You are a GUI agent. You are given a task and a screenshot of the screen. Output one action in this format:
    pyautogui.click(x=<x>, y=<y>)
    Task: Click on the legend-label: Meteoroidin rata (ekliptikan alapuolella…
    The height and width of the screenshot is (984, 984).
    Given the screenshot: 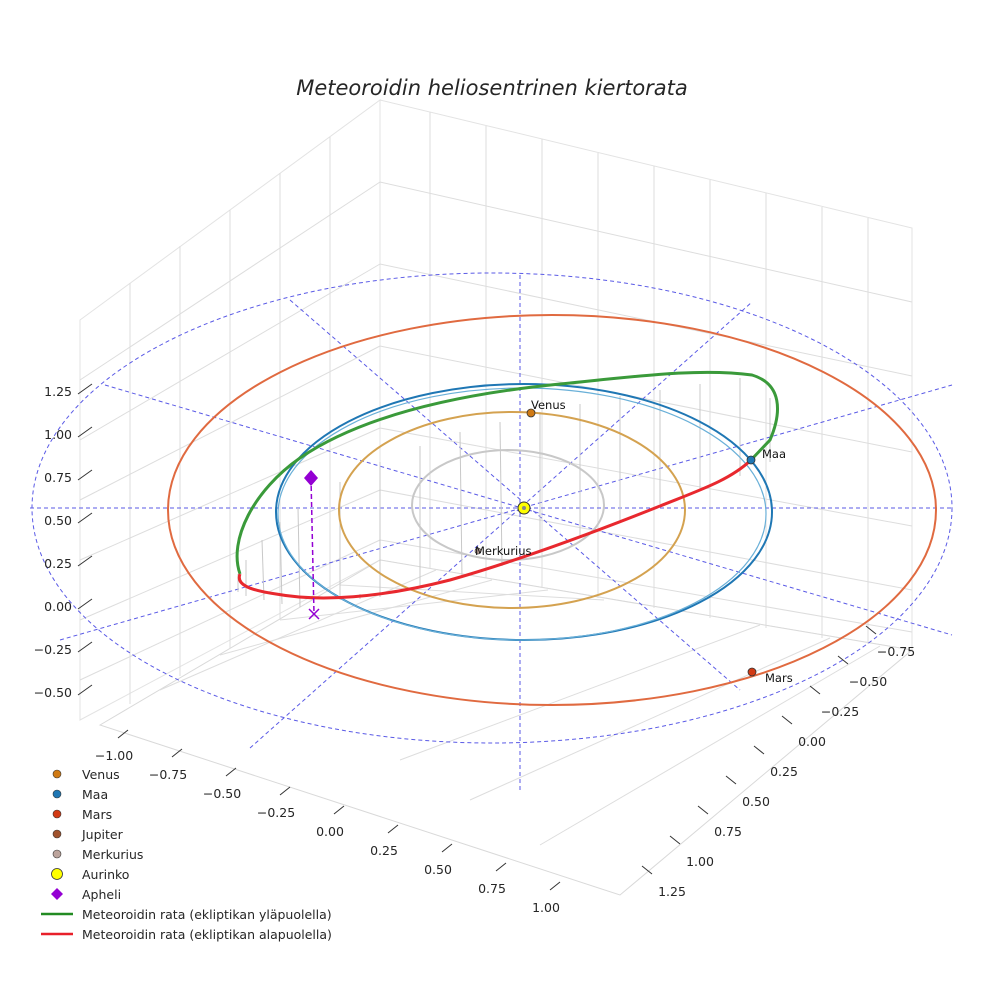 What is the action you would take?
    pyautogui.click(x=207, y=934)
    